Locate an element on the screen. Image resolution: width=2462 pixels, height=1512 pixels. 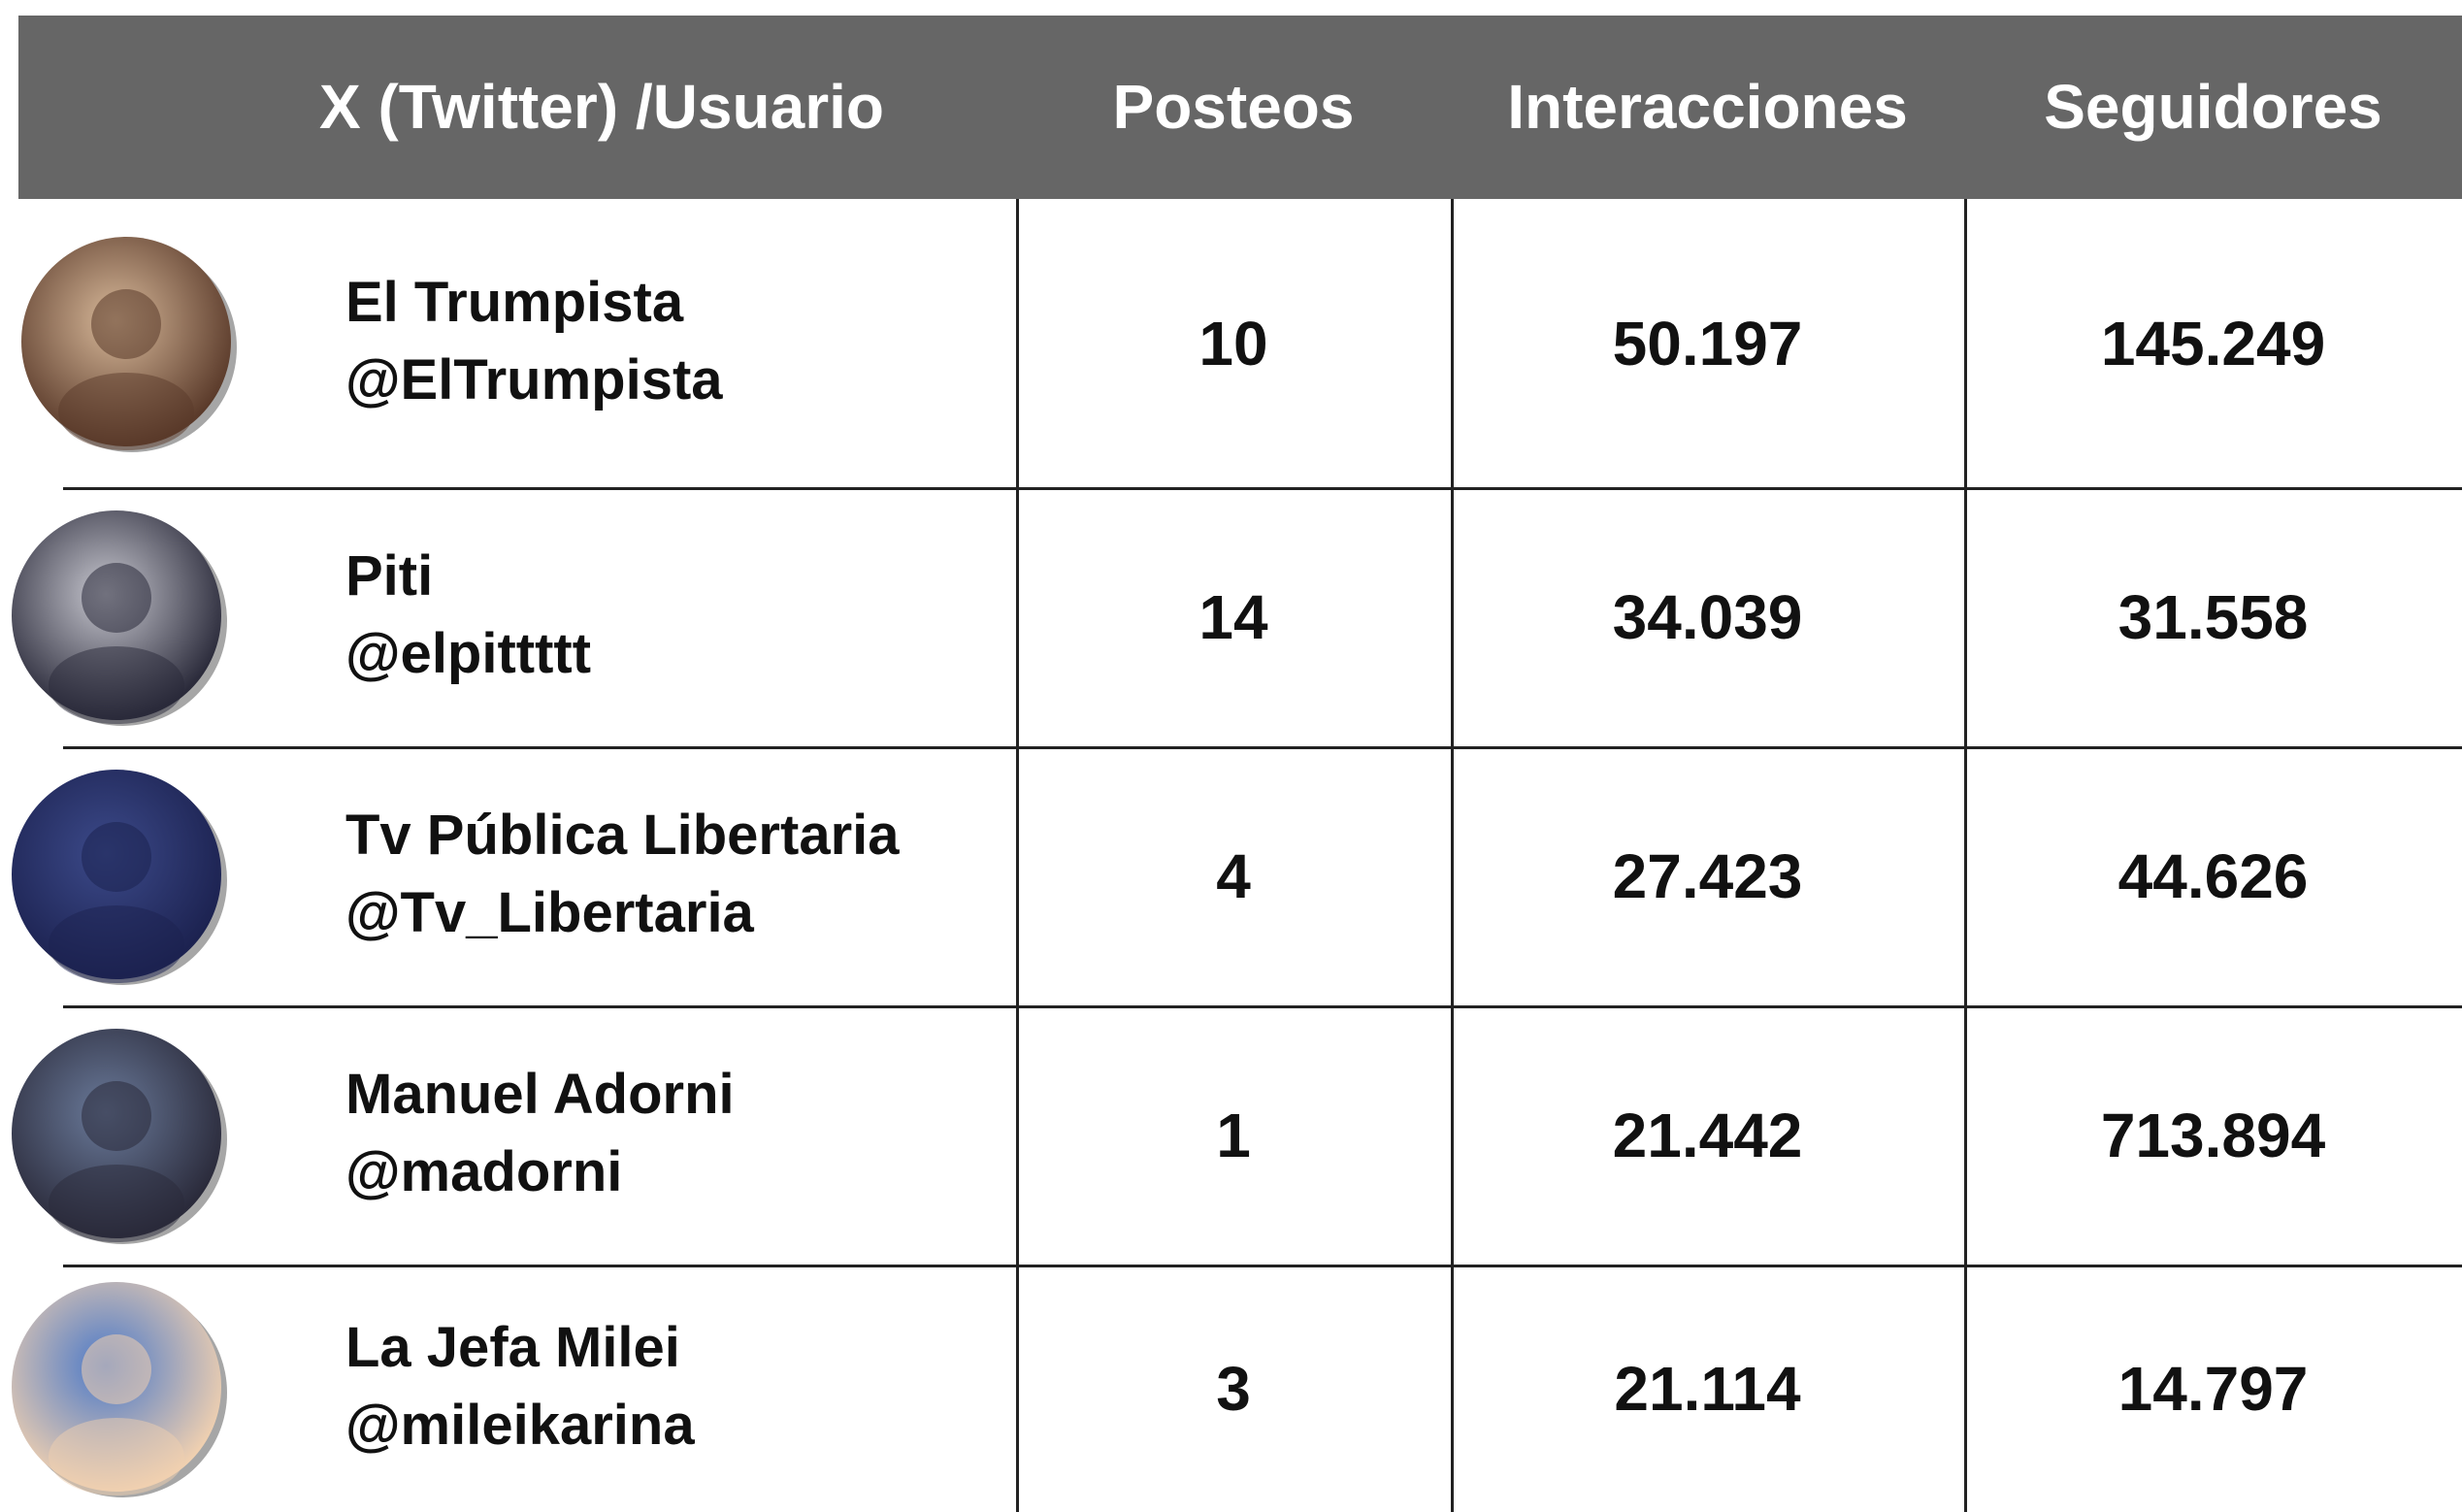
cell-seguidores: 145.249 is located at coordinates (2213, 343).